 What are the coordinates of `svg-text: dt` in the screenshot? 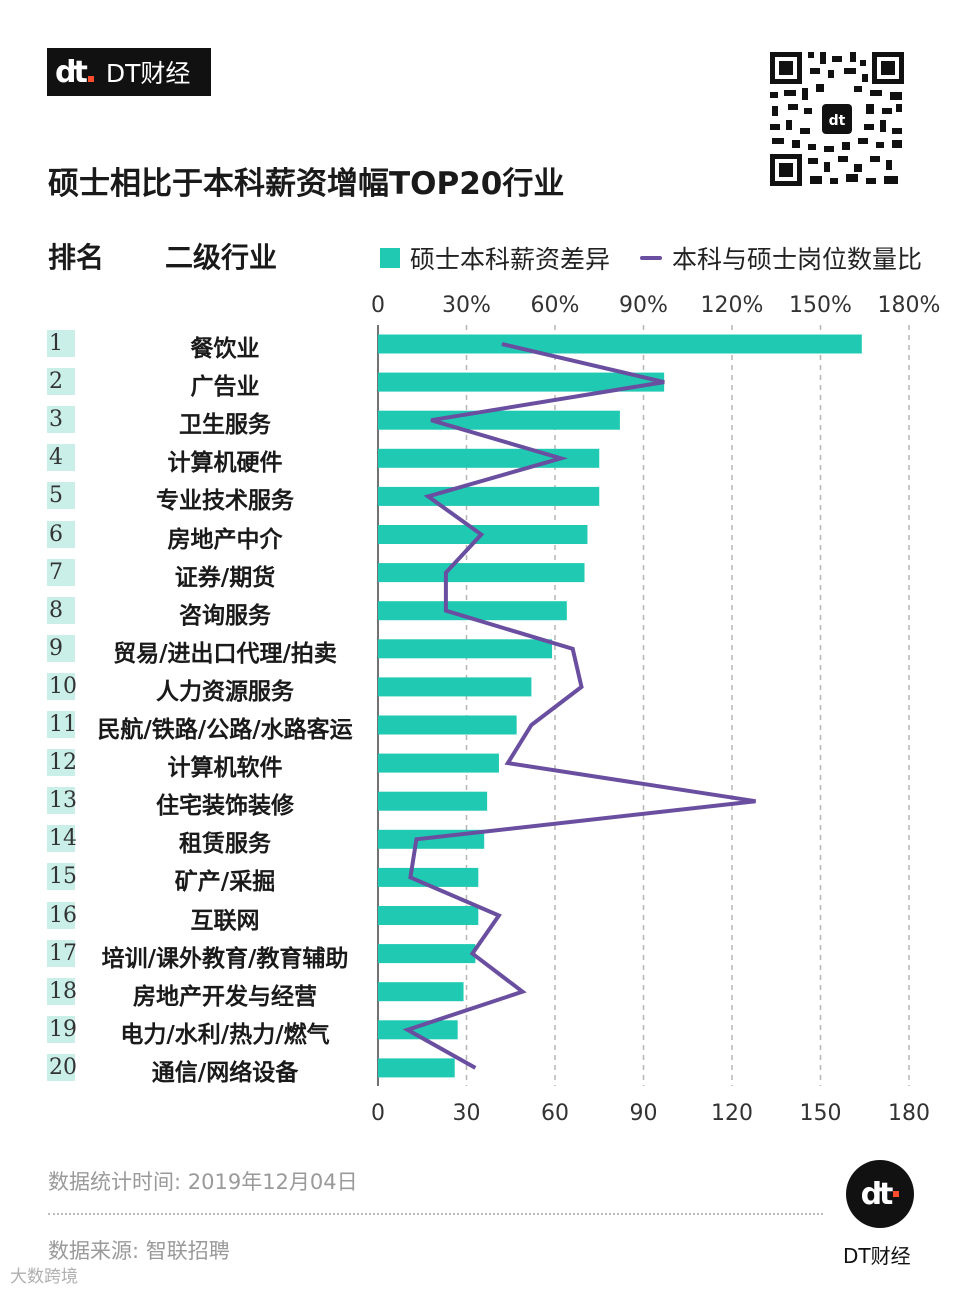 It's located at (837, 121).